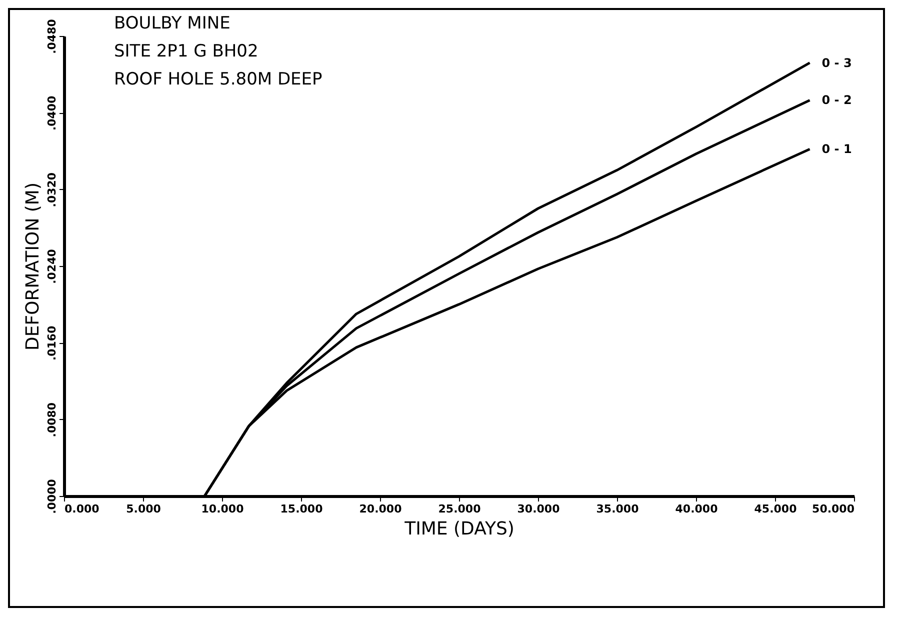  I want to click on x-axis-title: TIME (DAYS), so click(459, 529).